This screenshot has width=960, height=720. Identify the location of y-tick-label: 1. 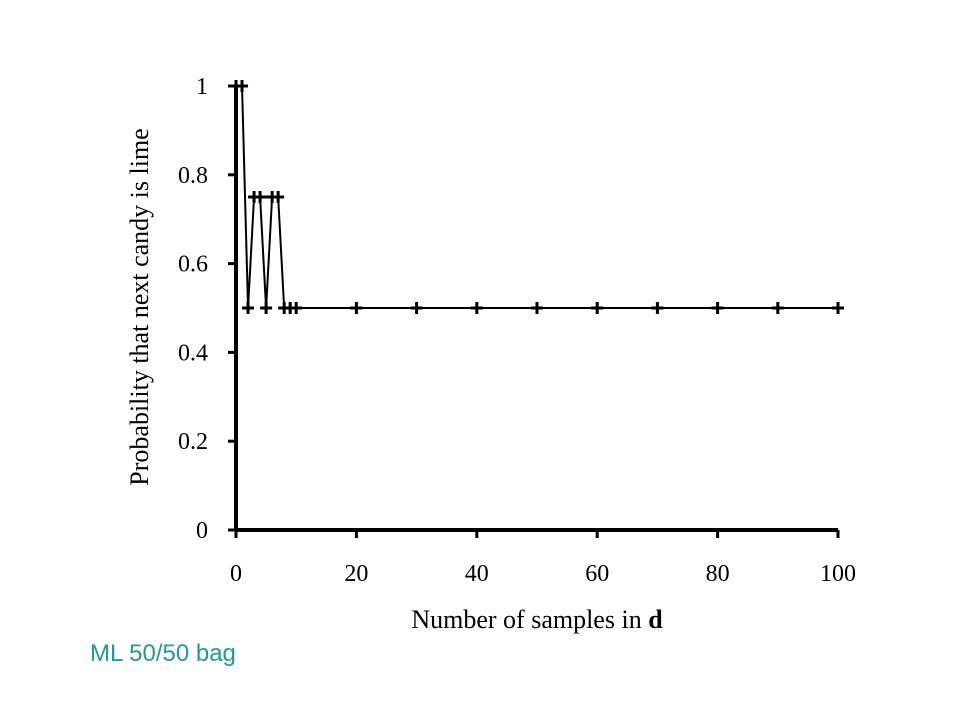
(202, 87).